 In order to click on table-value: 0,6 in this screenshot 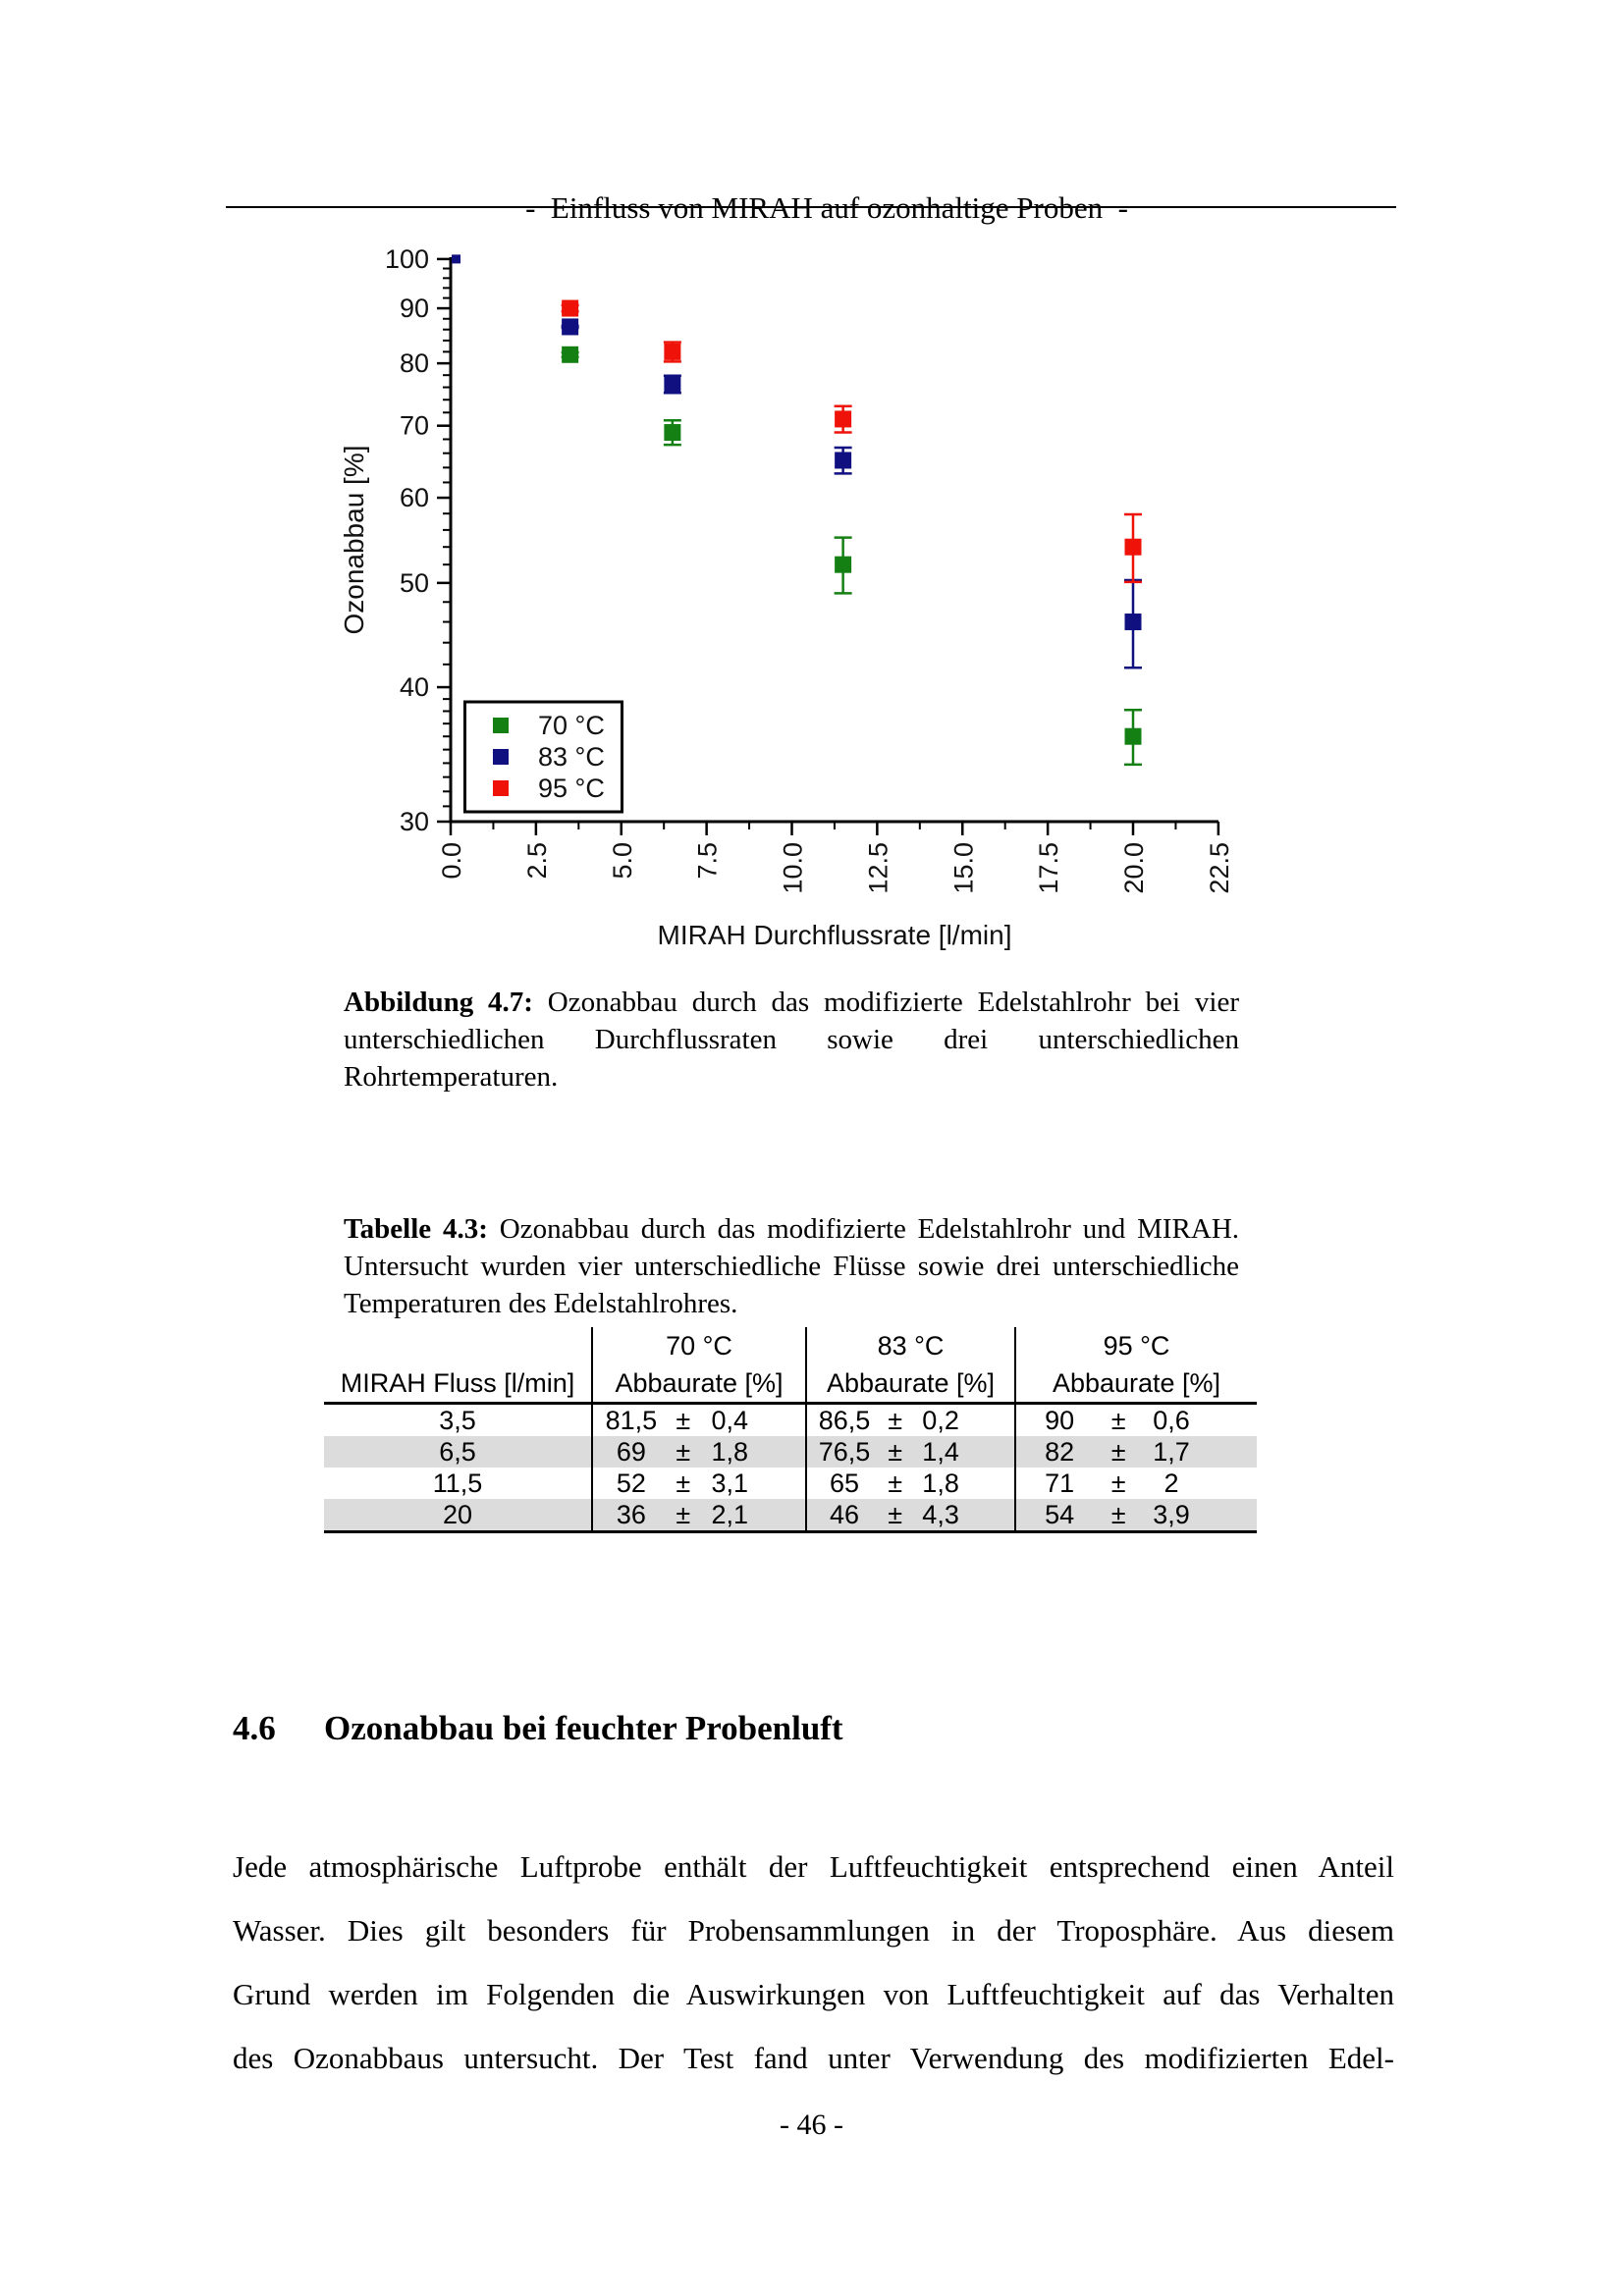, I will do `click(1171, 1420)`.